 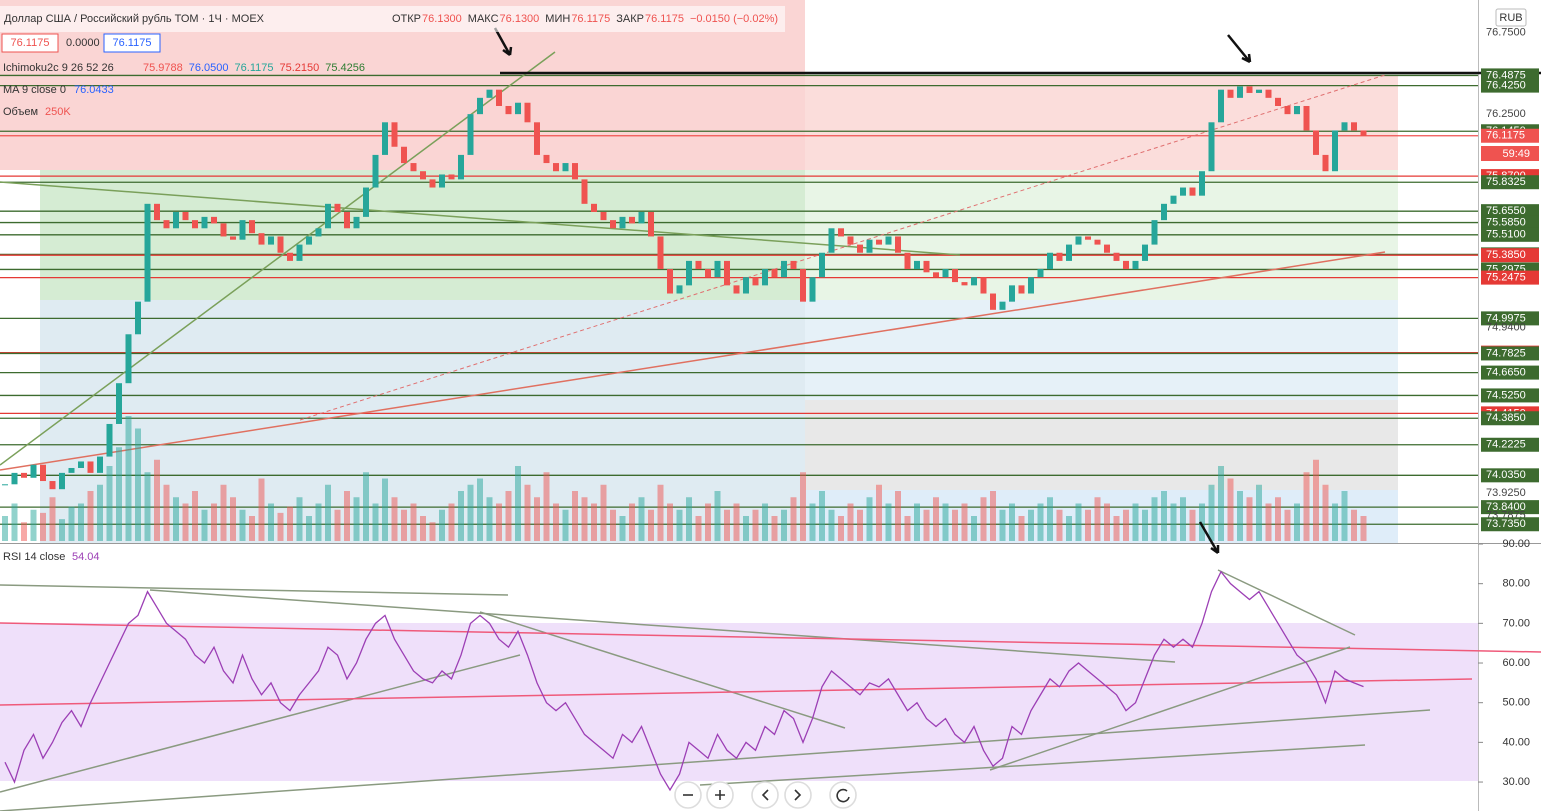 I want to click on reset, so click(x=843, y=795).